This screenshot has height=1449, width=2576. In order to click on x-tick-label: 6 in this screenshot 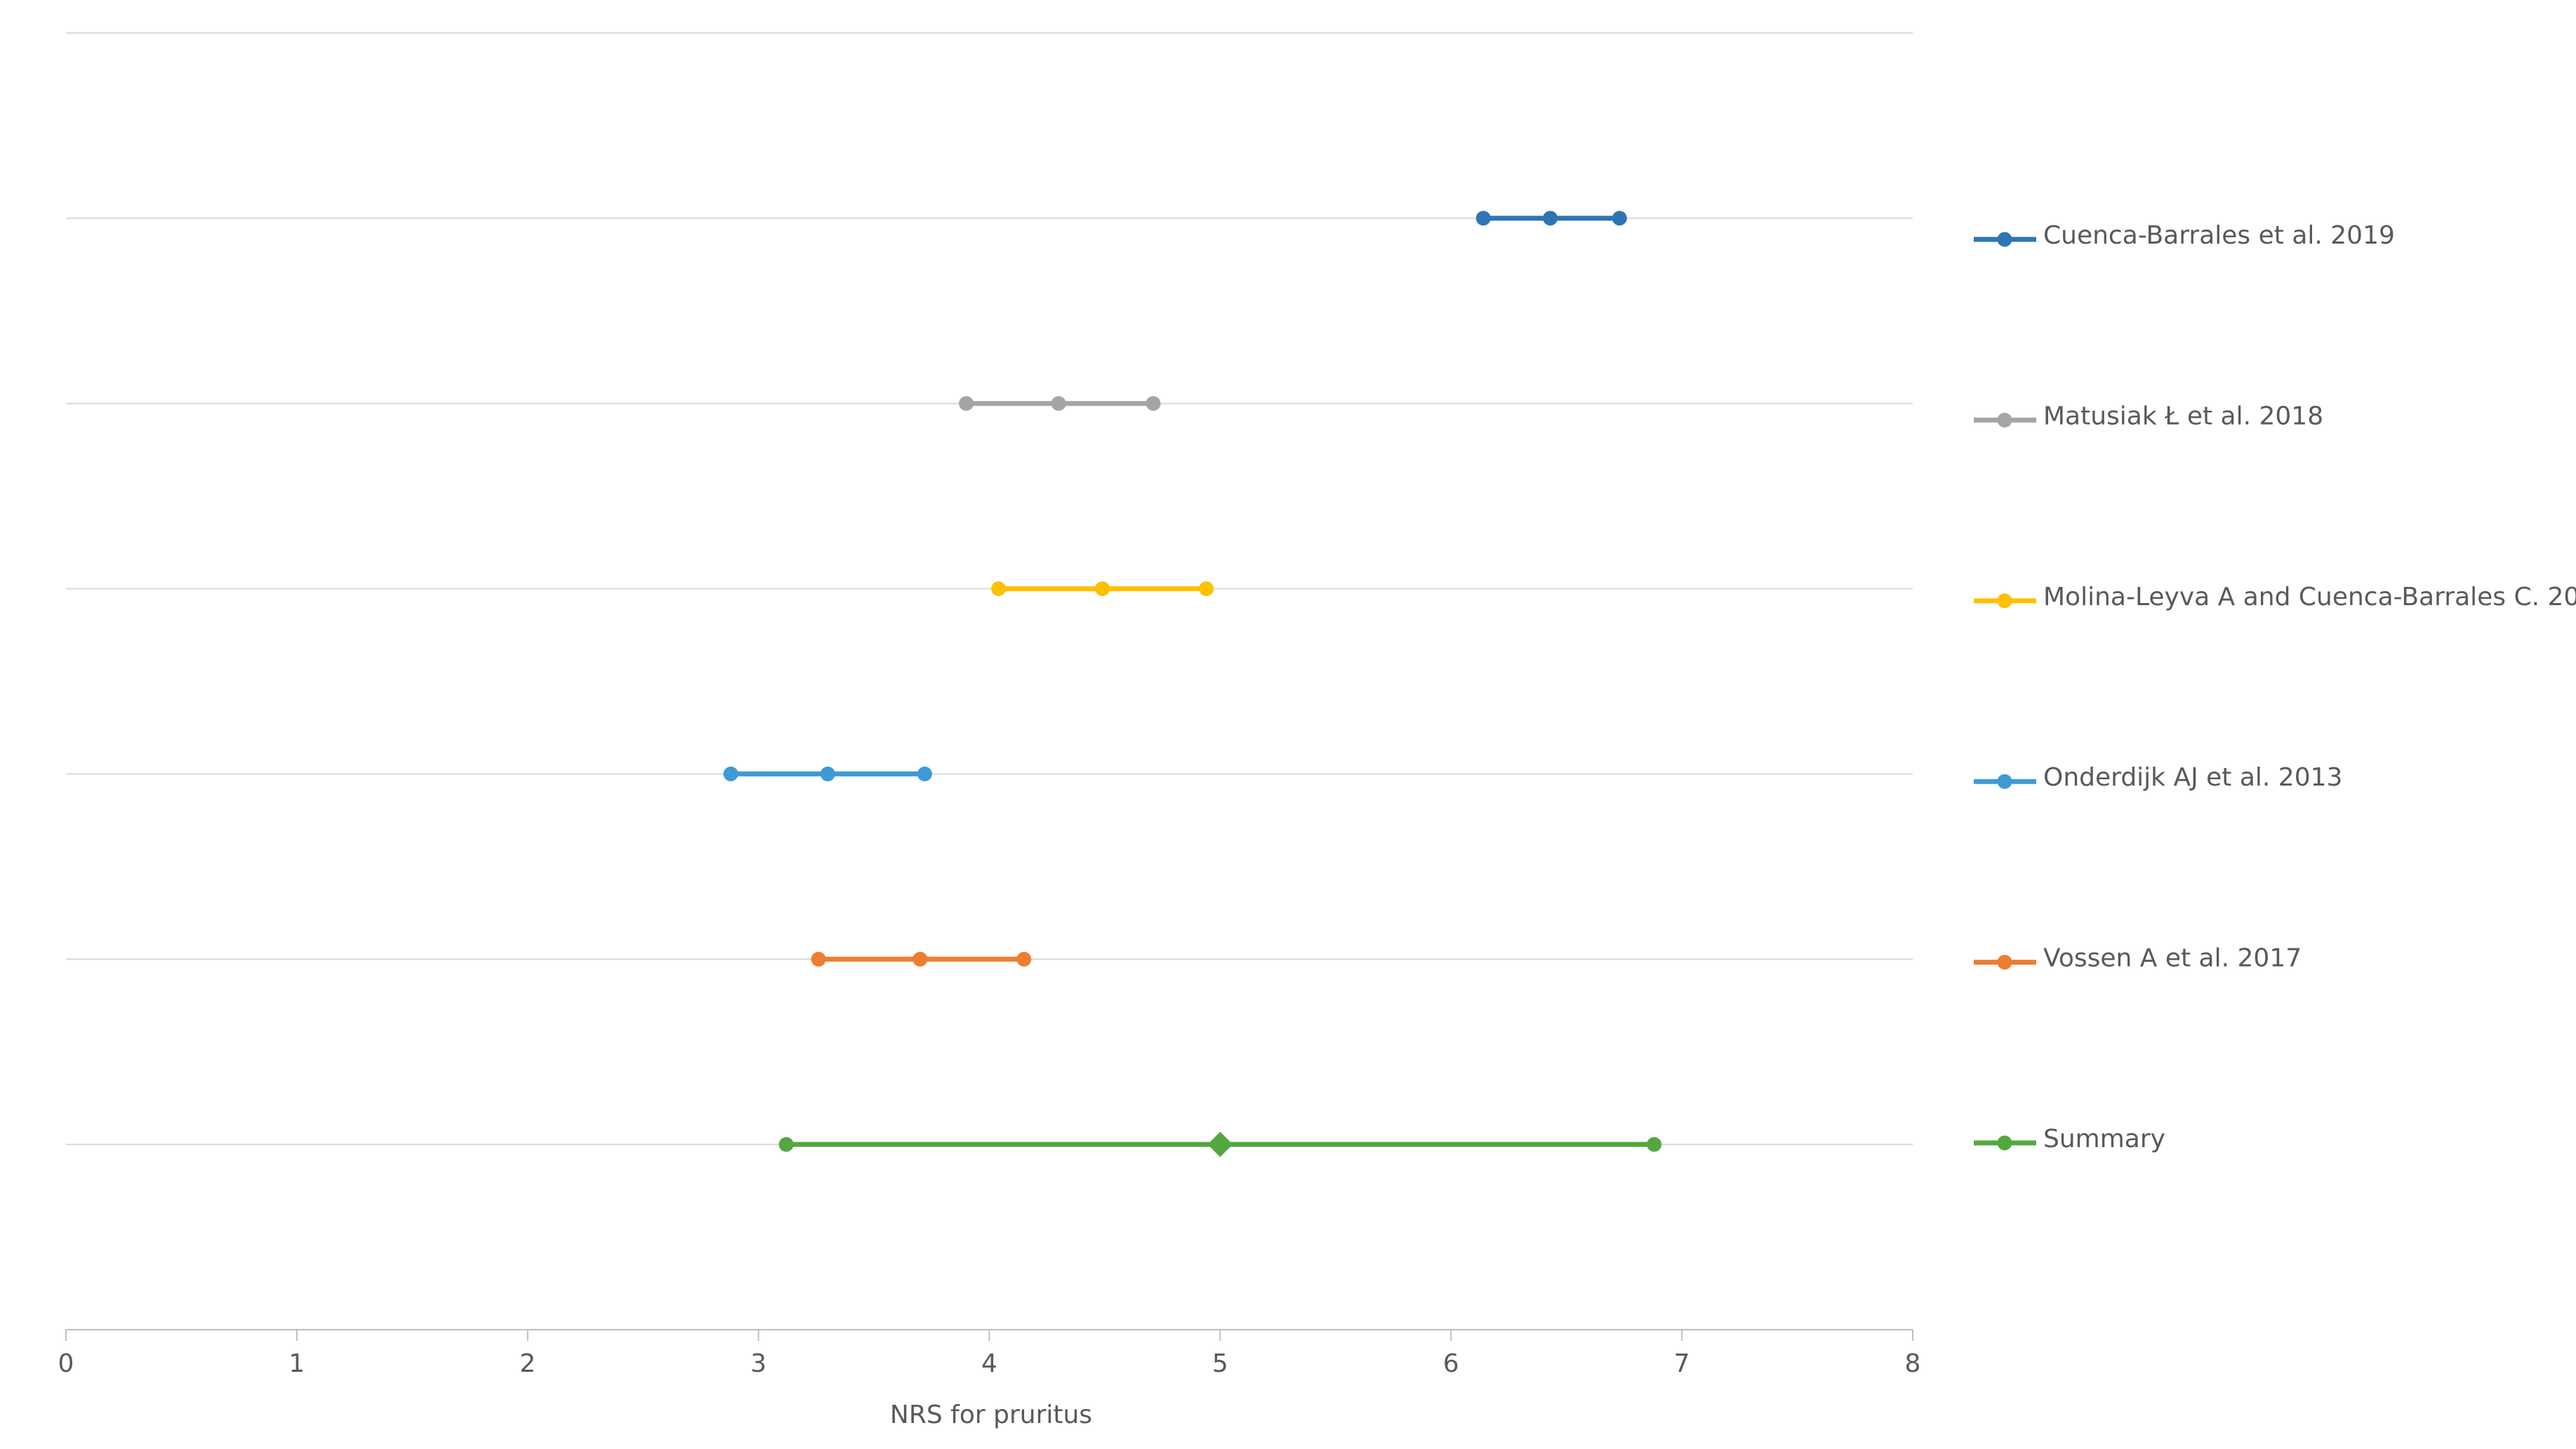, I will do `click(1451, 1363)`.